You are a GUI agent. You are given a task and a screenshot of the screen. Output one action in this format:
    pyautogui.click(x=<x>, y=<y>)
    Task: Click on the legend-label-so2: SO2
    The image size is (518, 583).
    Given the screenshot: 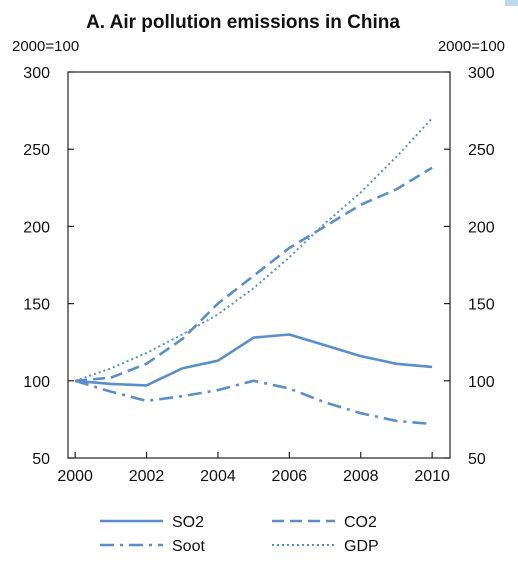 What is the action you would take?
    pyautogui.click(x=188, y=522)
    